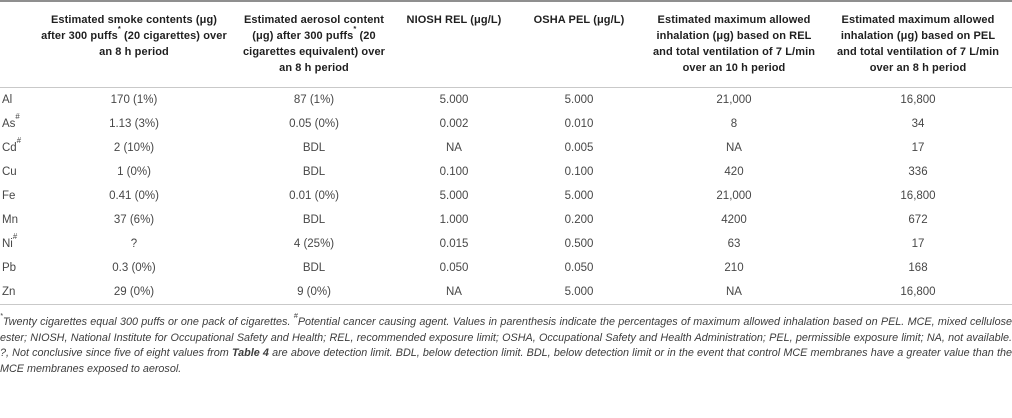 The image size is (1012, 418). I want to click on cell-osha-pel: 0.010, so click(579, 124).